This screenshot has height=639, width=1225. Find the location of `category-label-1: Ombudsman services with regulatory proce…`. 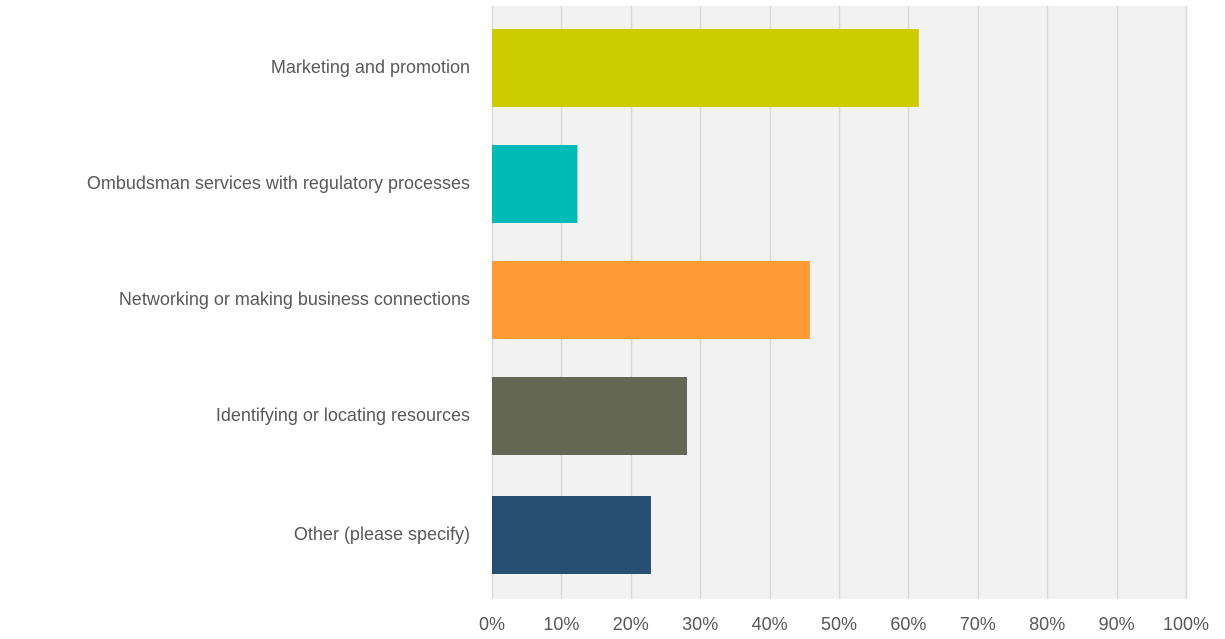

category-label-1: Ombudsman services with regulatory proce… is located at coordinates (278, 183).